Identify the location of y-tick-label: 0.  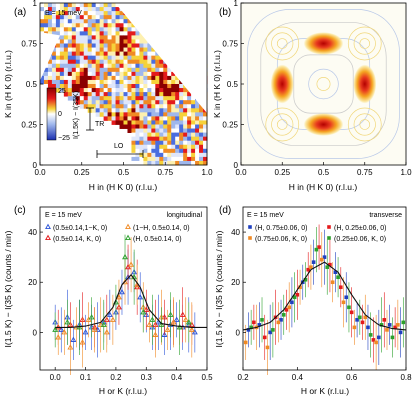
(238, 332).